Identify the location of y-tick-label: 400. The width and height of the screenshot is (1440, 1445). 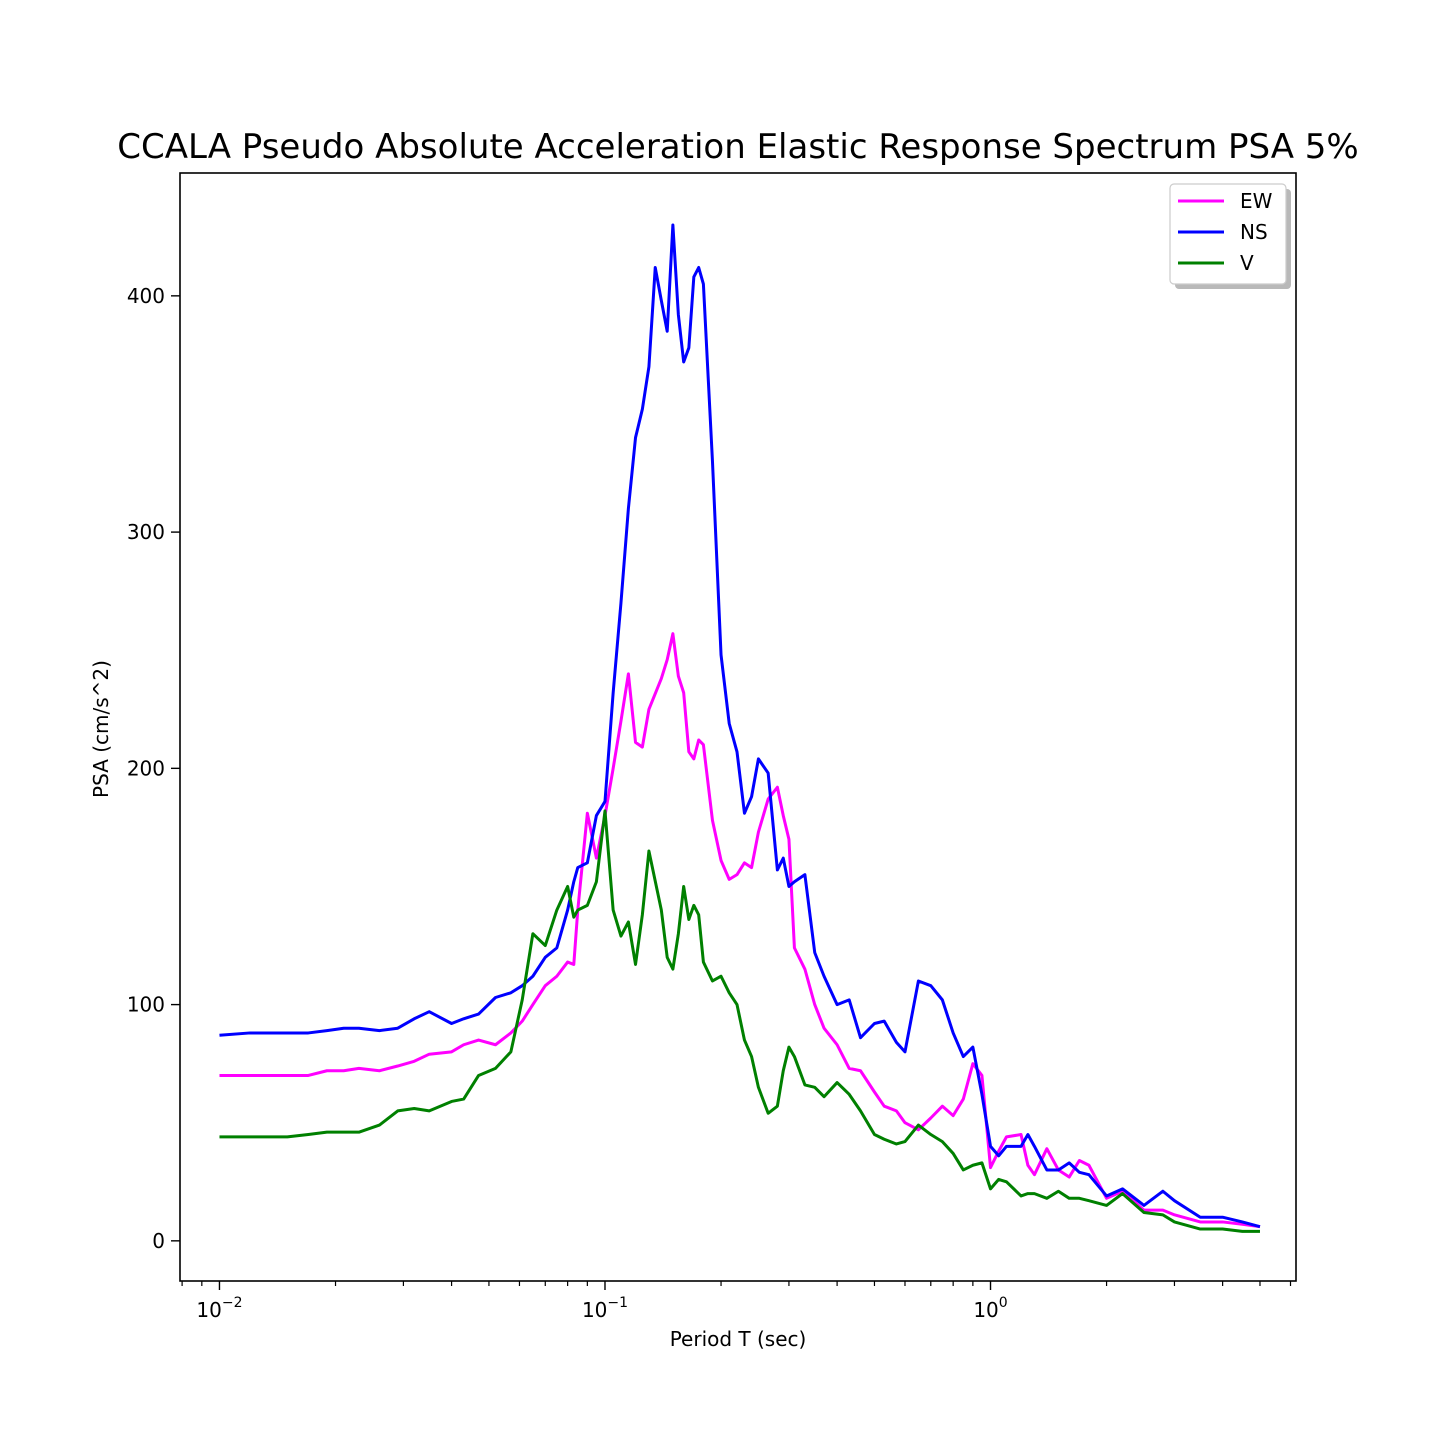
(146, 296).